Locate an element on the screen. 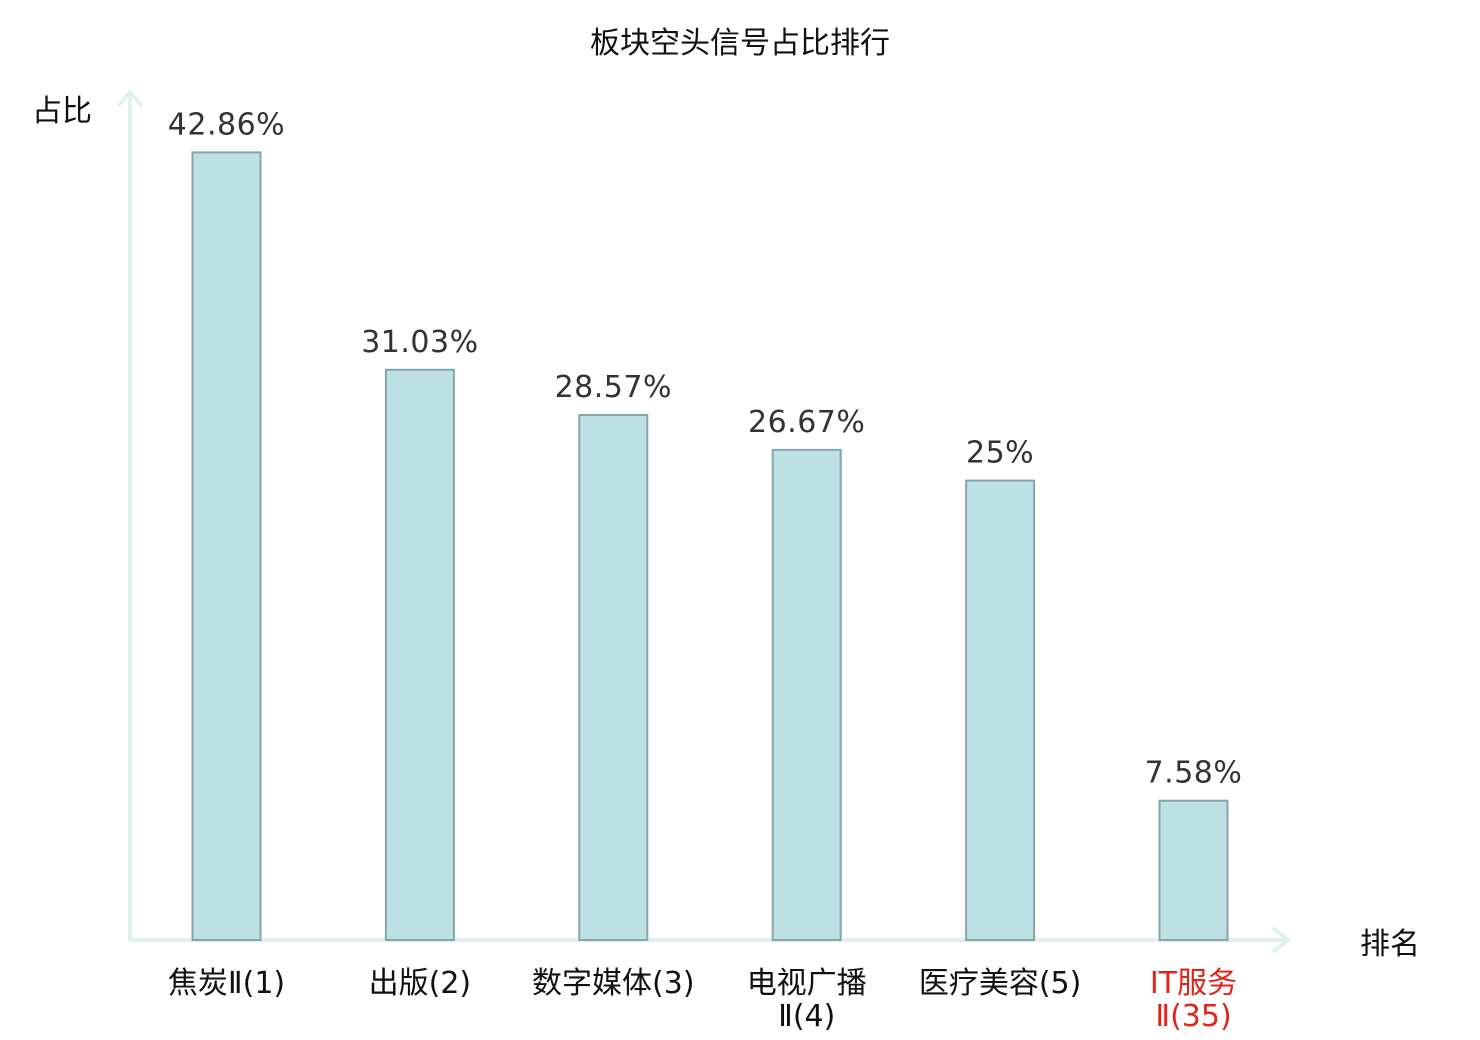  y-axis-arrow-icon is located at coordinates (130, 98).